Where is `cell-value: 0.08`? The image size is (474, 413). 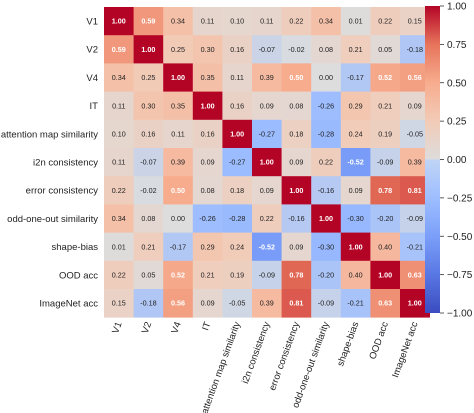
cell-value: 0.08 is located at coordinates (326, 49).